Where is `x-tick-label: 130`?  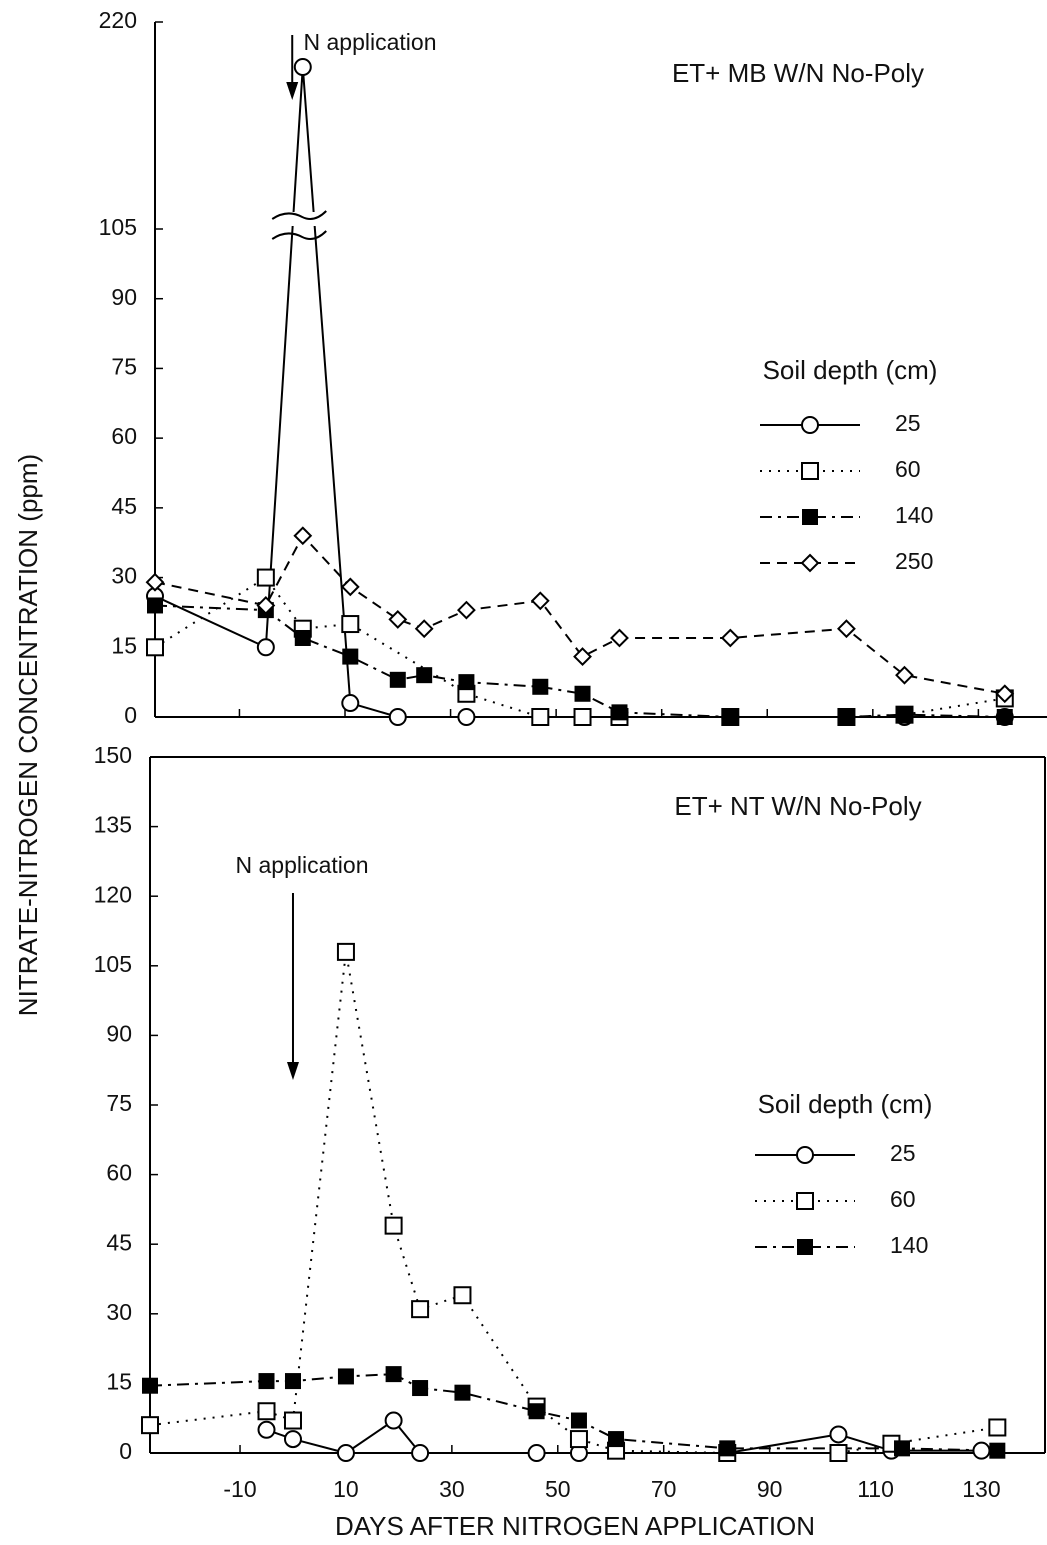 x-tick-label: 130 is located at coordinates (981, 1489).